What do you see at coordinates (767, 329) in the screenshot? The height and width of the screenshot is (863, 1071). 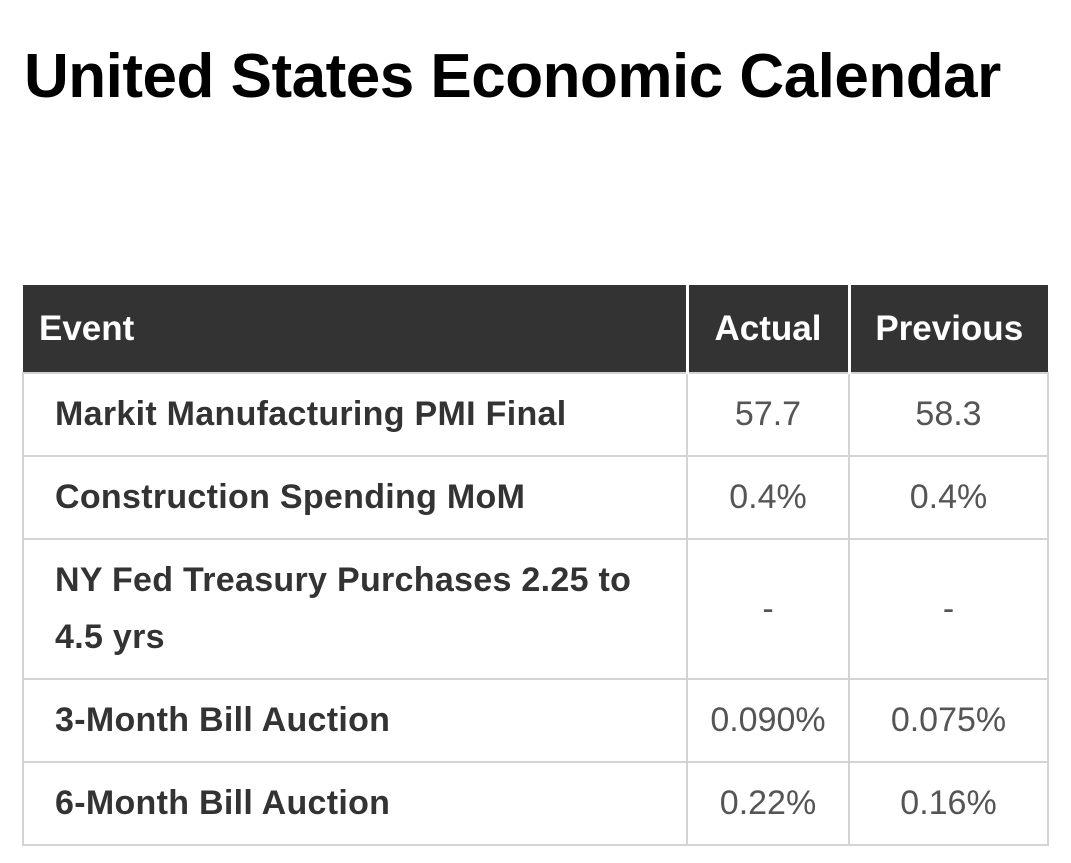 I see `column-header-actual: Actual` at bounding box center [767, 329].